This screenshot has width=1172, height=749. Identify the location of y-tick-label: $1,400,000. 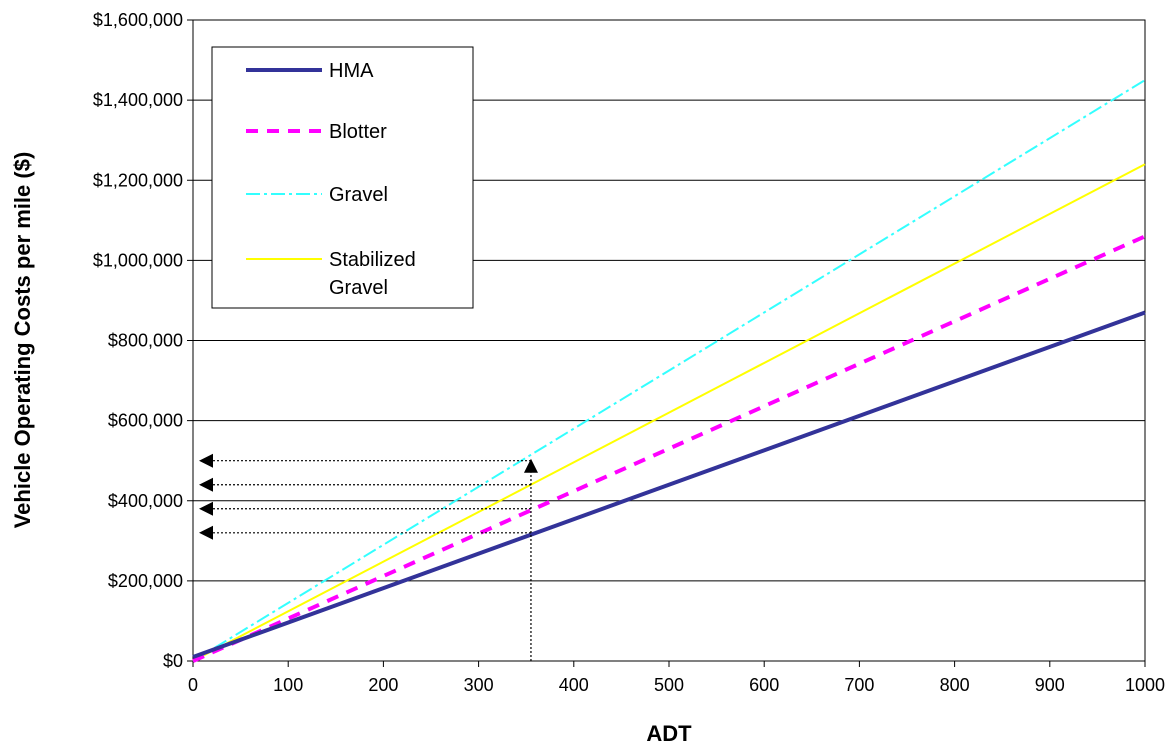
(138, 100).